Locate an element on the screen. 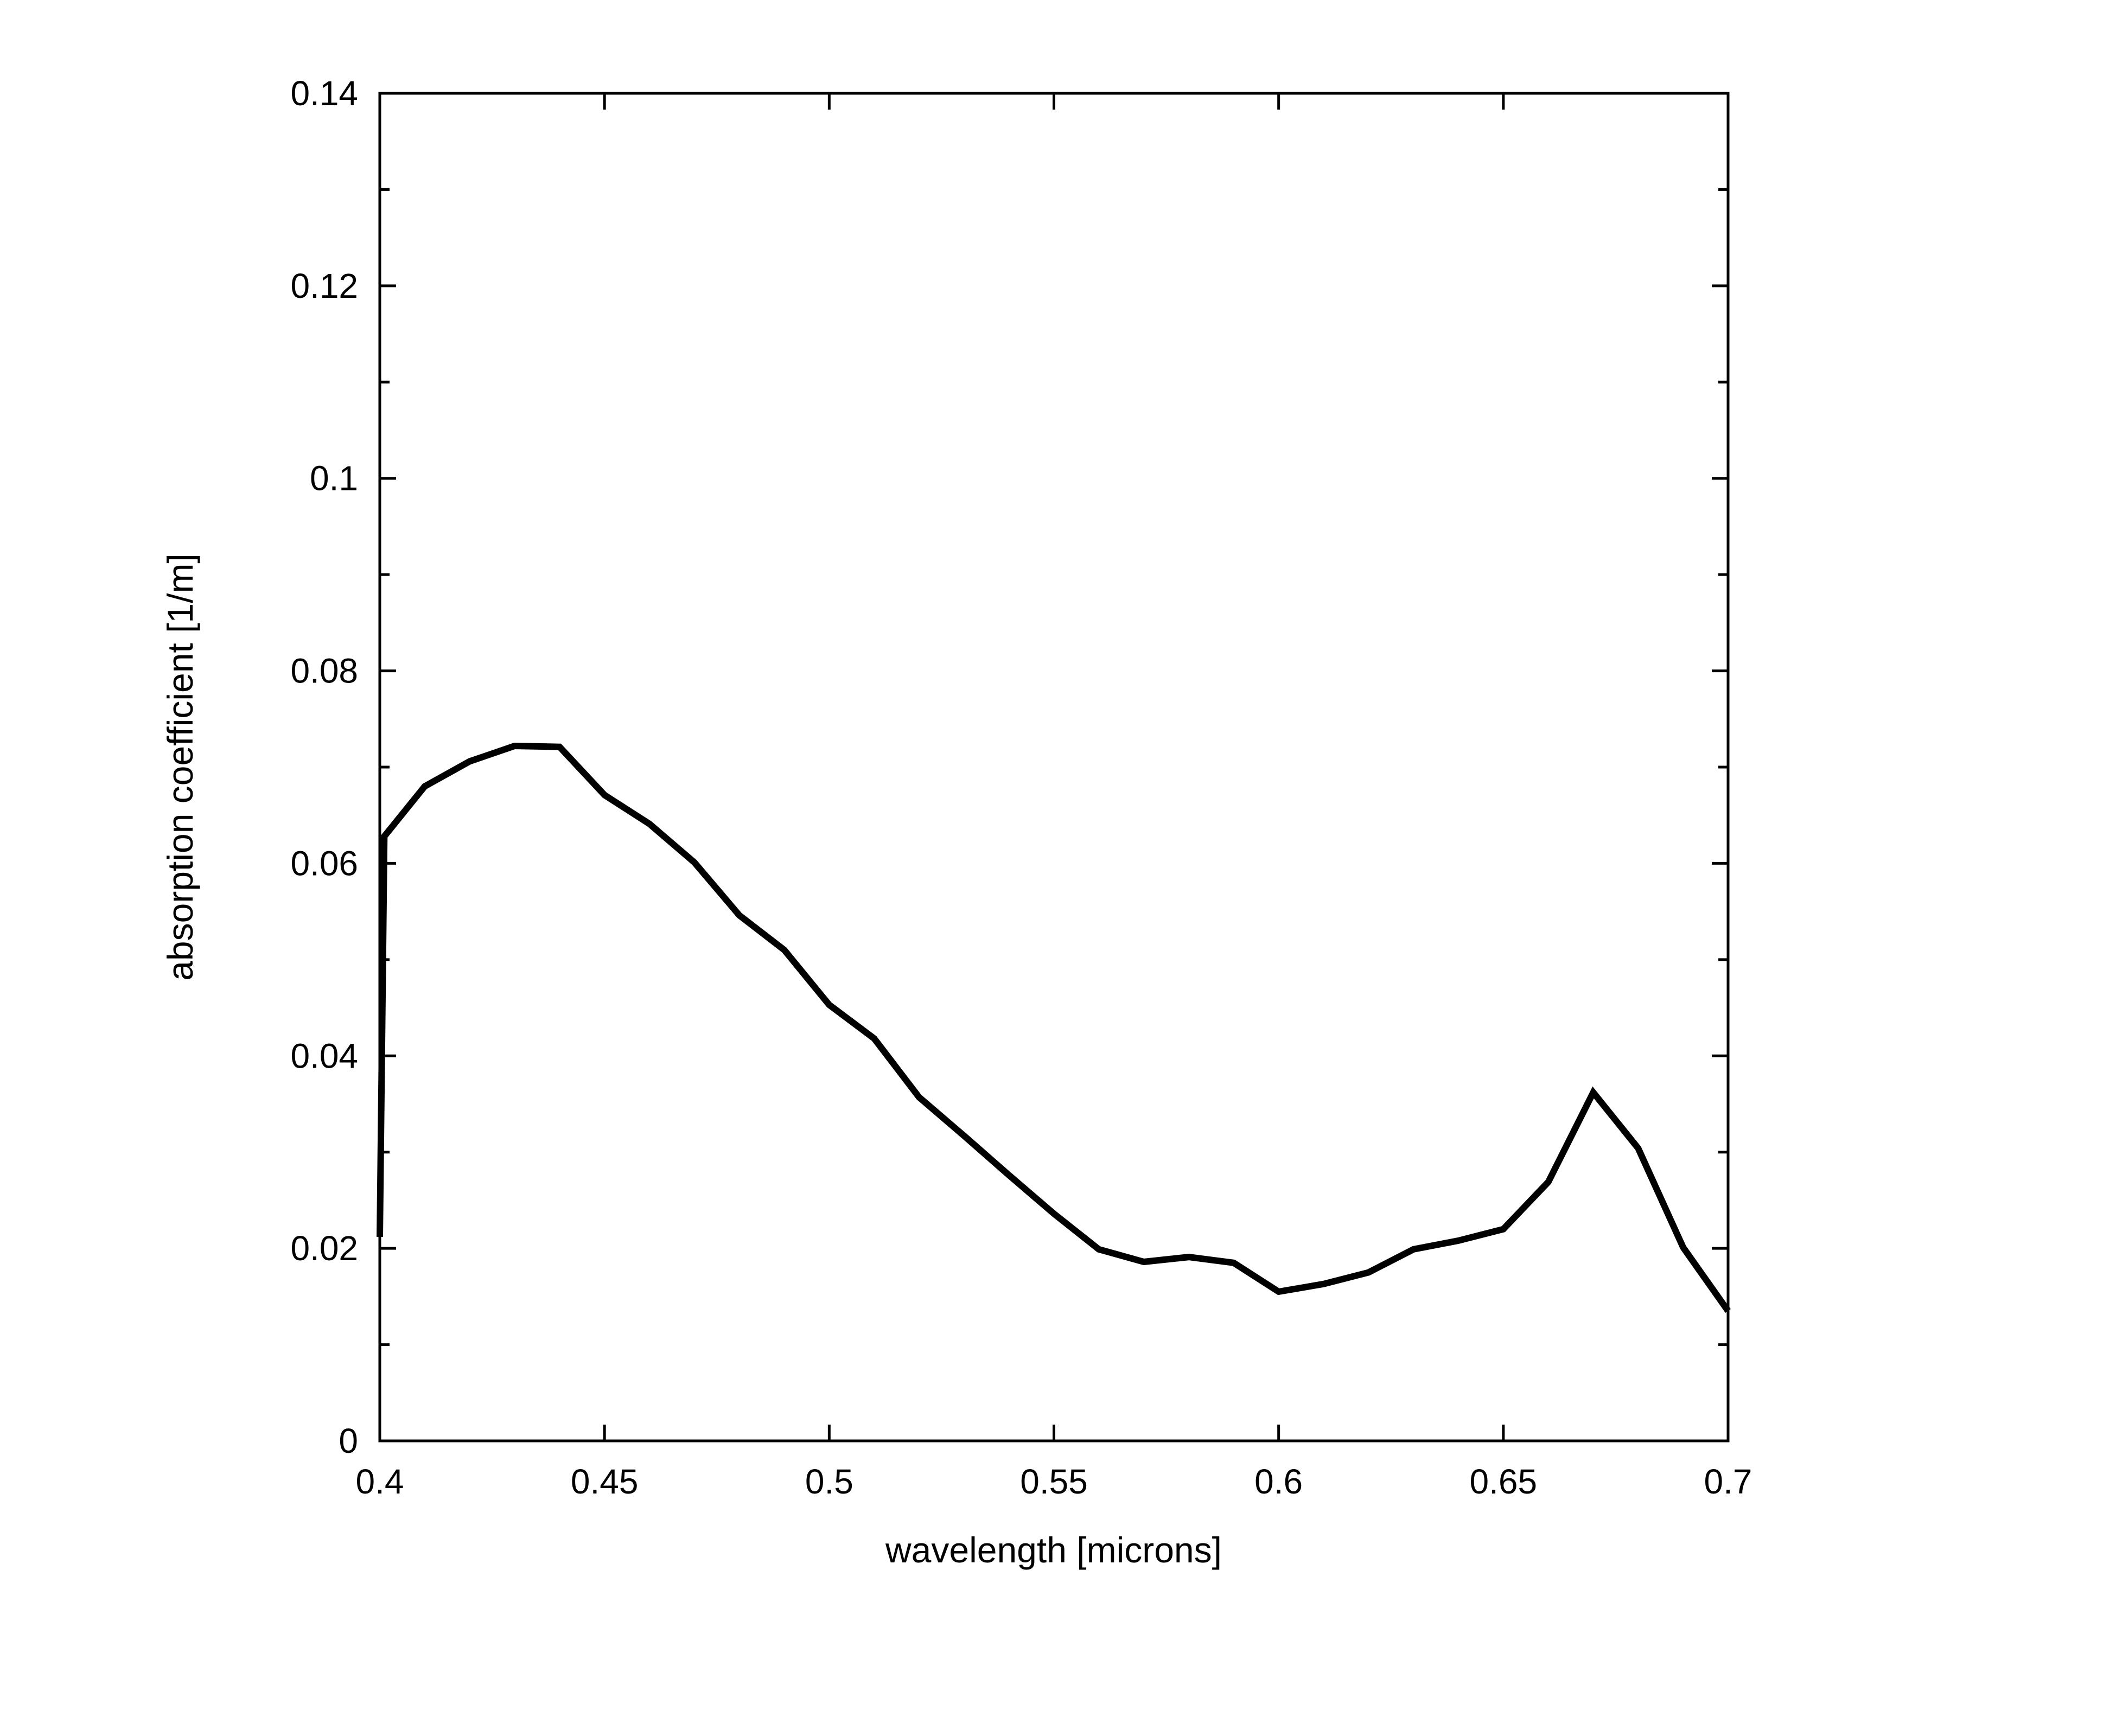  x-tick-label: 0.7 is located at coordinates (1728, 1481).